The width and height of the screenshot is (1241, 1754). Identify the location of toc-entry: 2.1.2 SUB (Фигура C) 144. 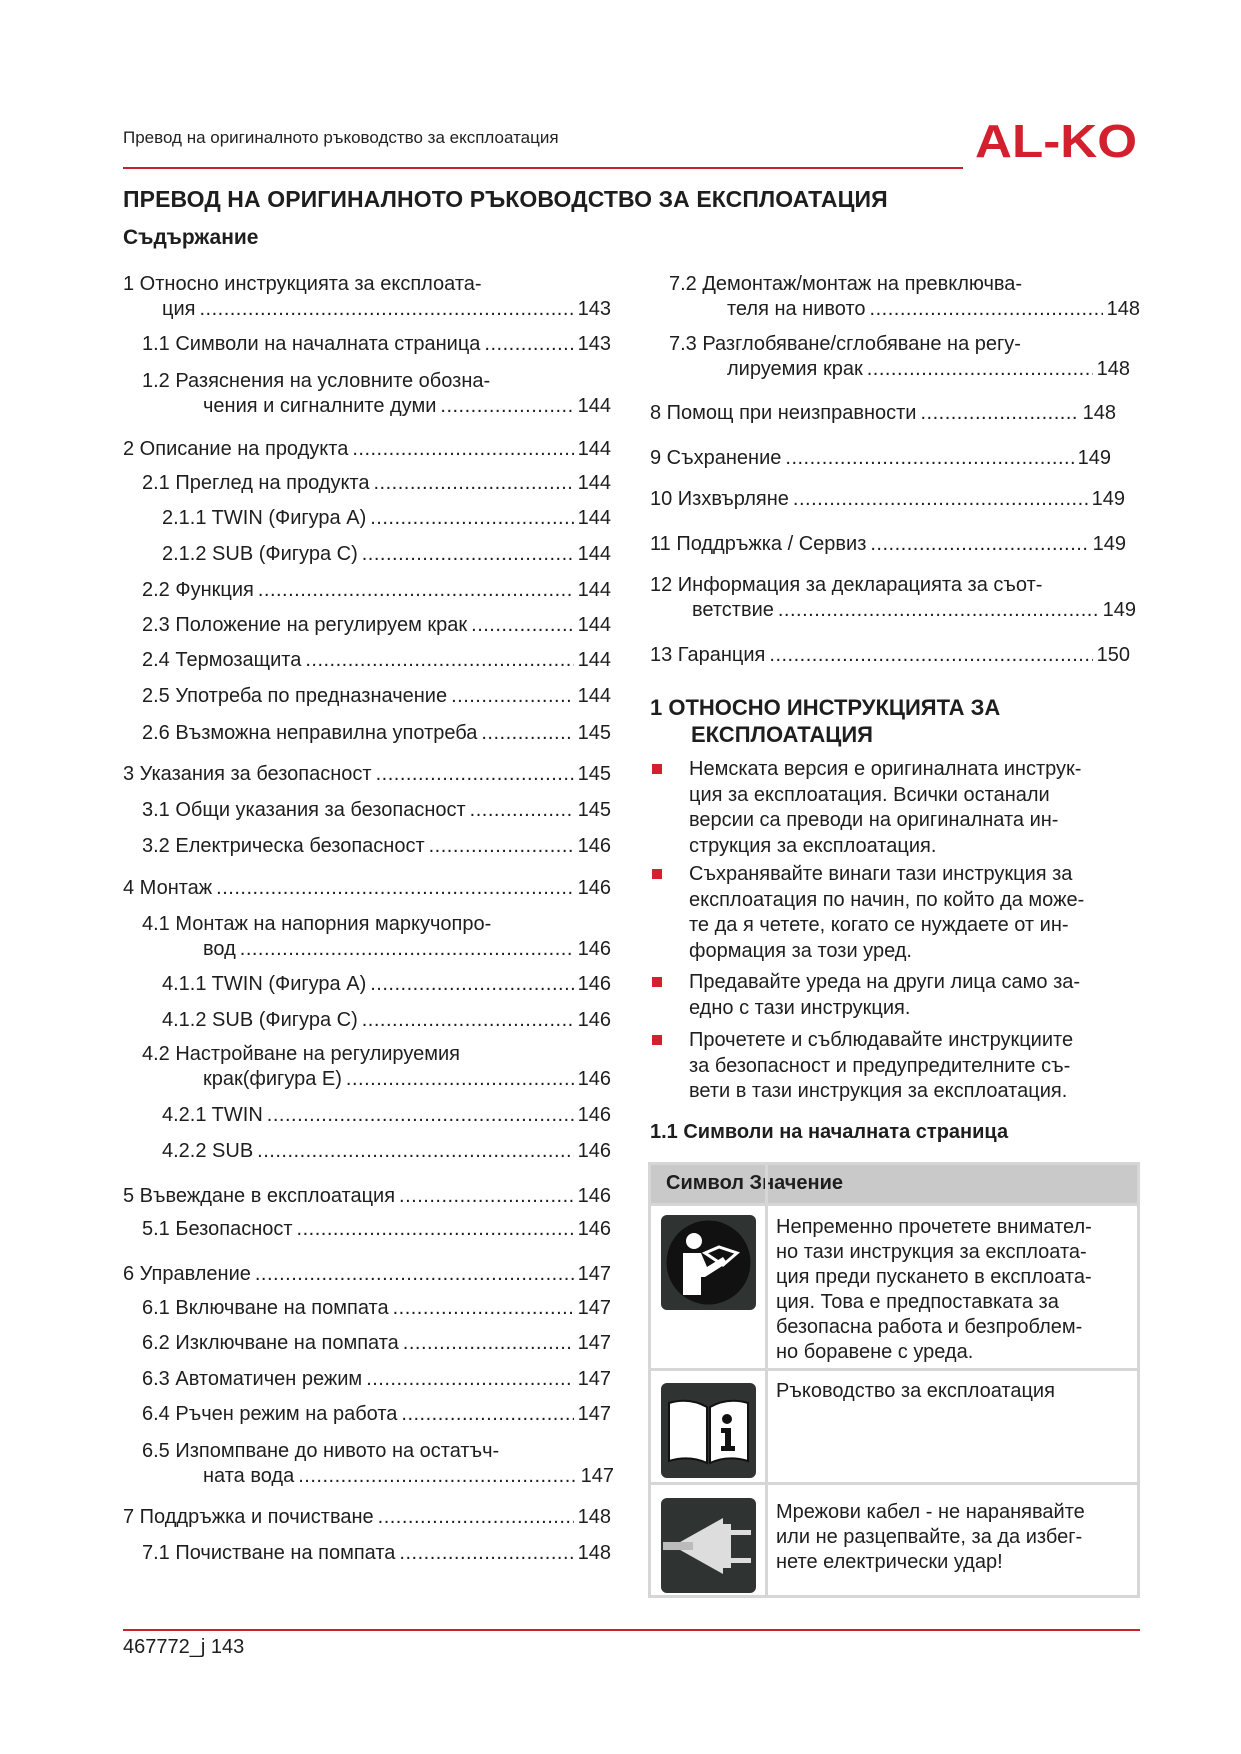
(386, 554).